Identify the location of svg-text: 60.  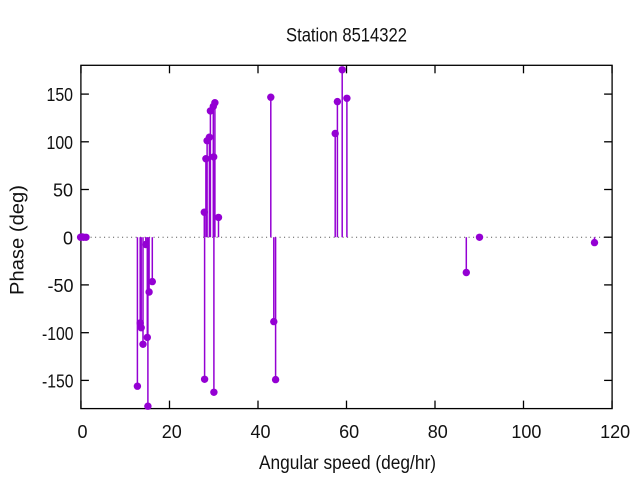
(349, 432).